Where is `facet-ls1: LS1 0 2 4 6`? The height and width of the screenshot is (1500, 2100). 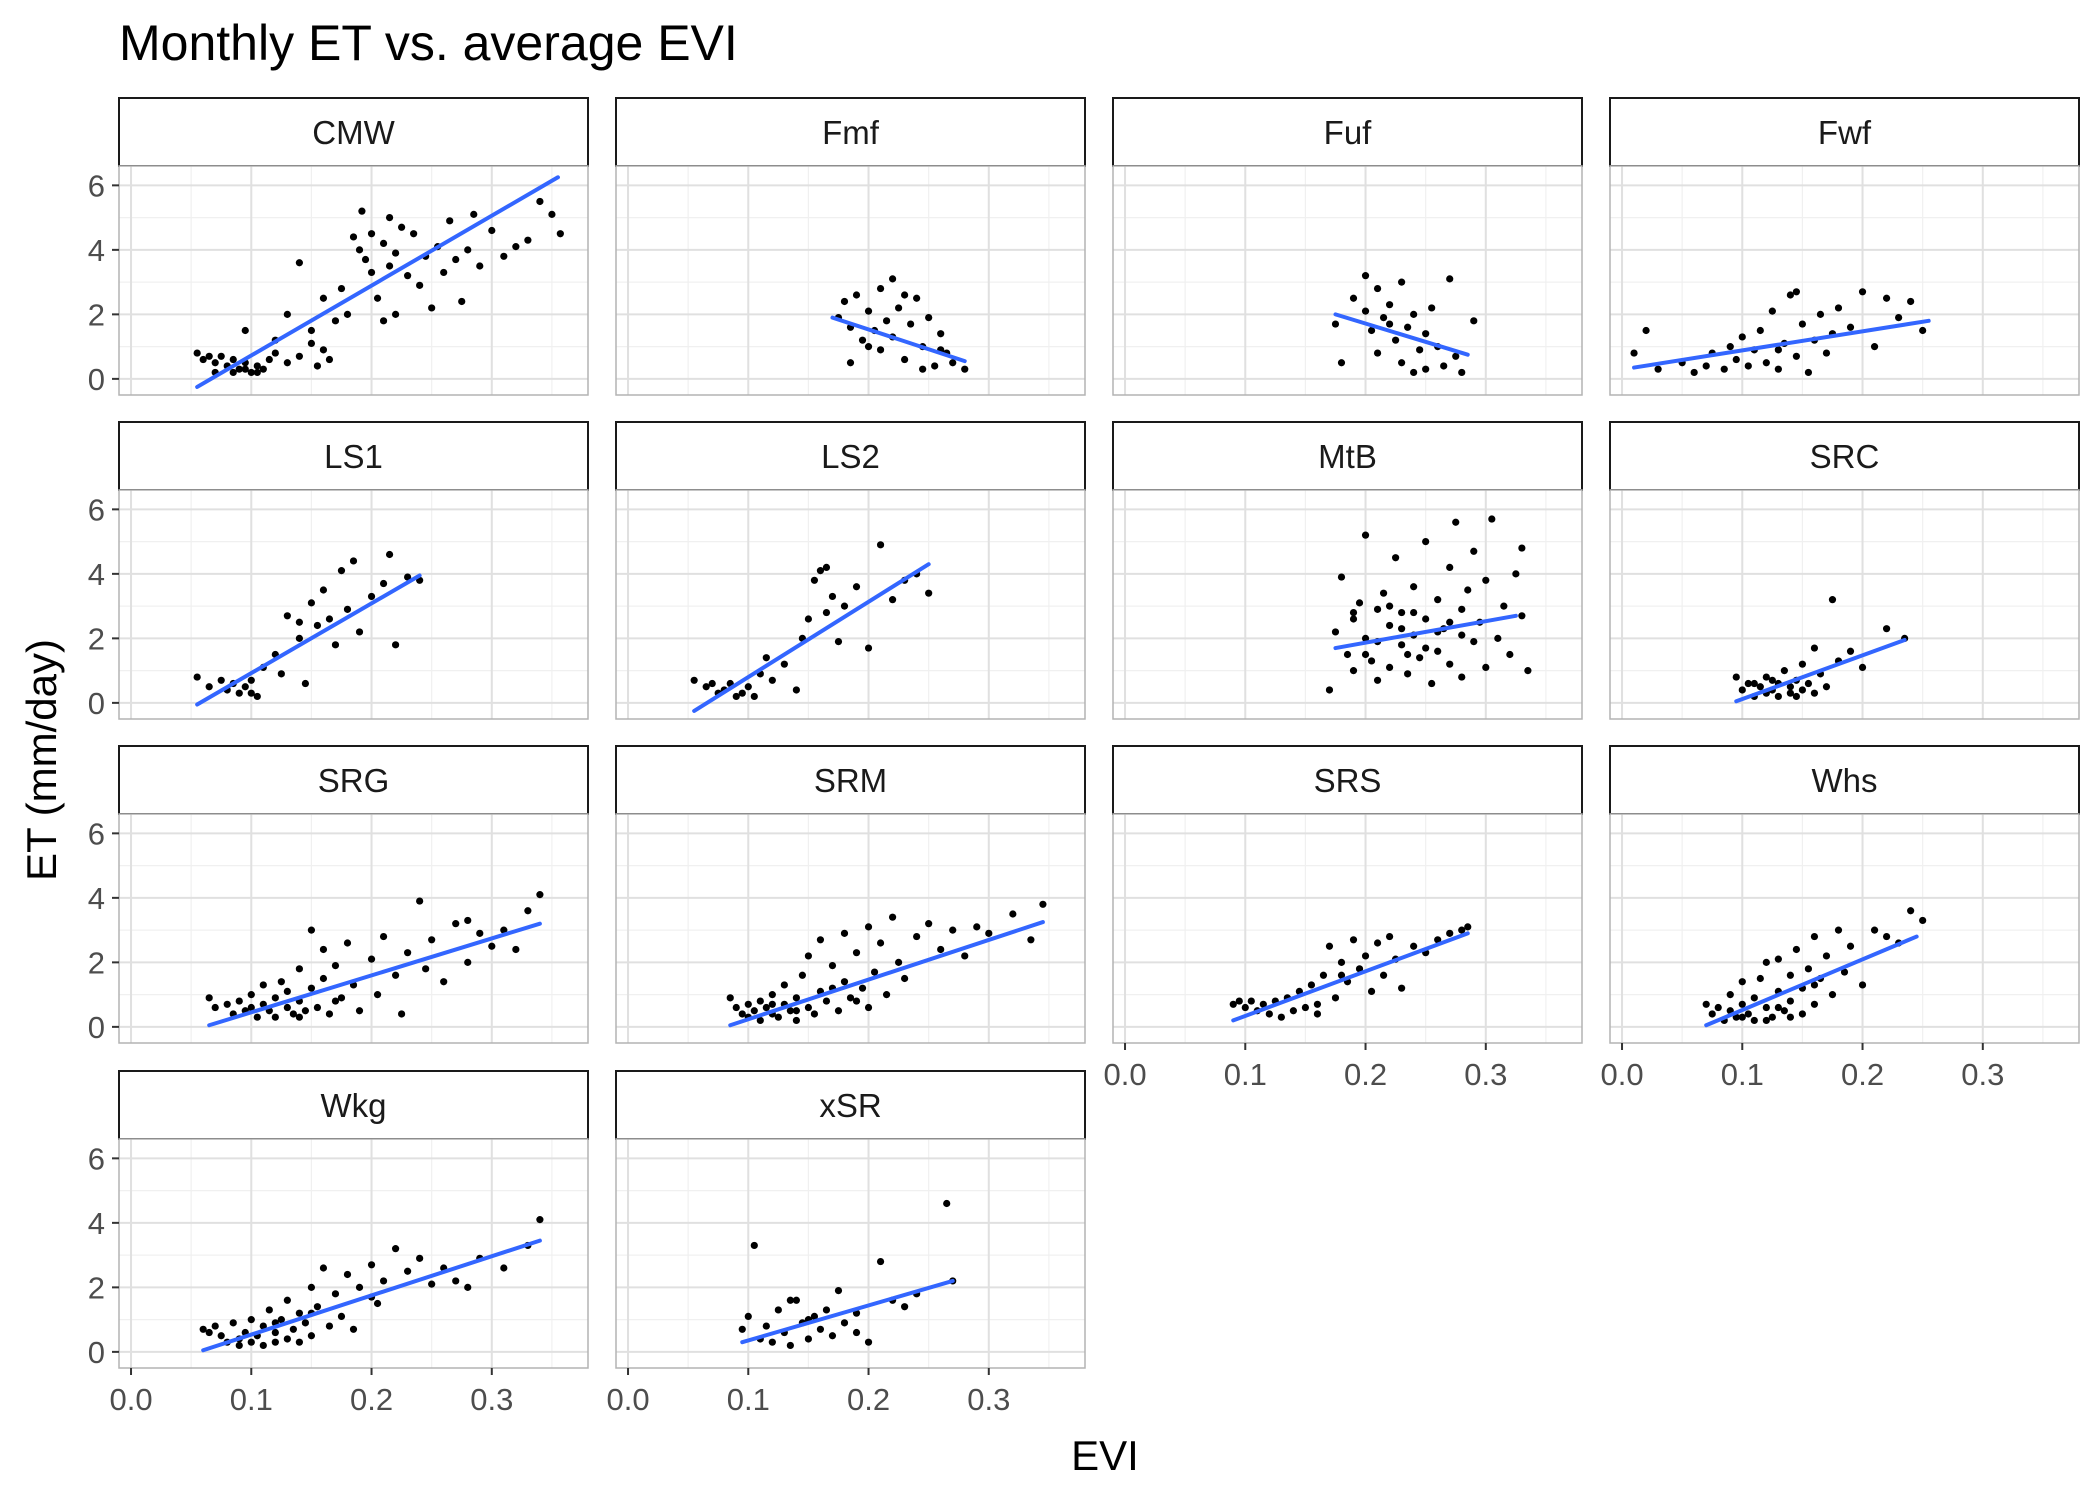
facet-ls1: LS1 0 2 4 6 is located at coordinates (338, 571).